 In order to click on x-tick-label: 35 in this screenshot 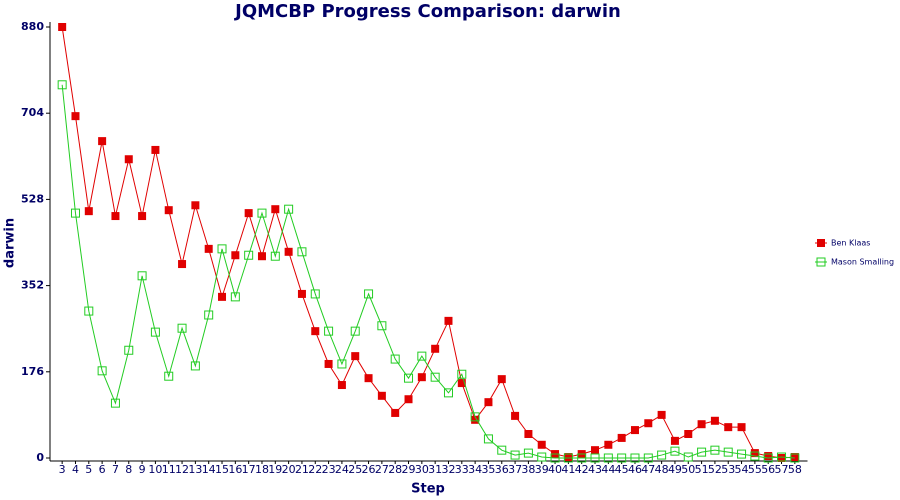, I will do `click(488, 469)`.